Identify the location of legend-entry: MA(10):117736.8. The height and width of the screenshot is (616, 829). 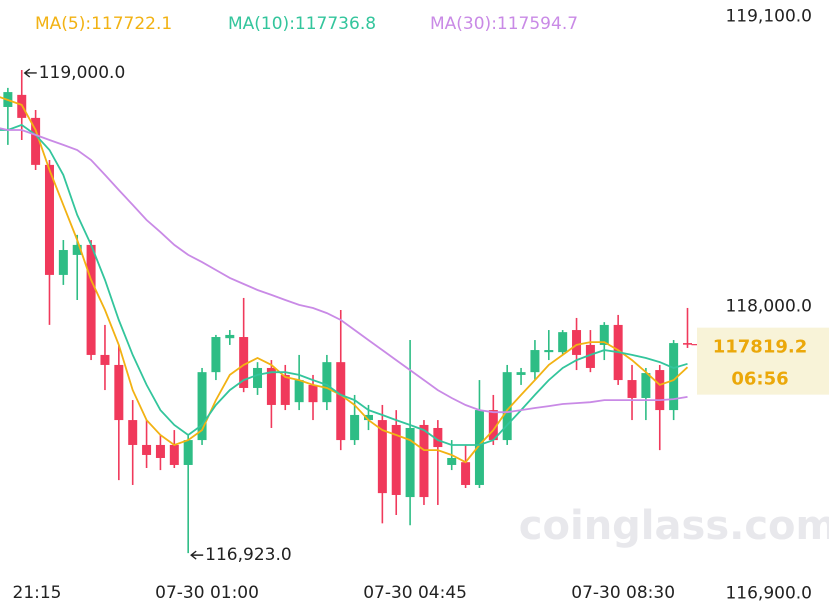
(302, 24).